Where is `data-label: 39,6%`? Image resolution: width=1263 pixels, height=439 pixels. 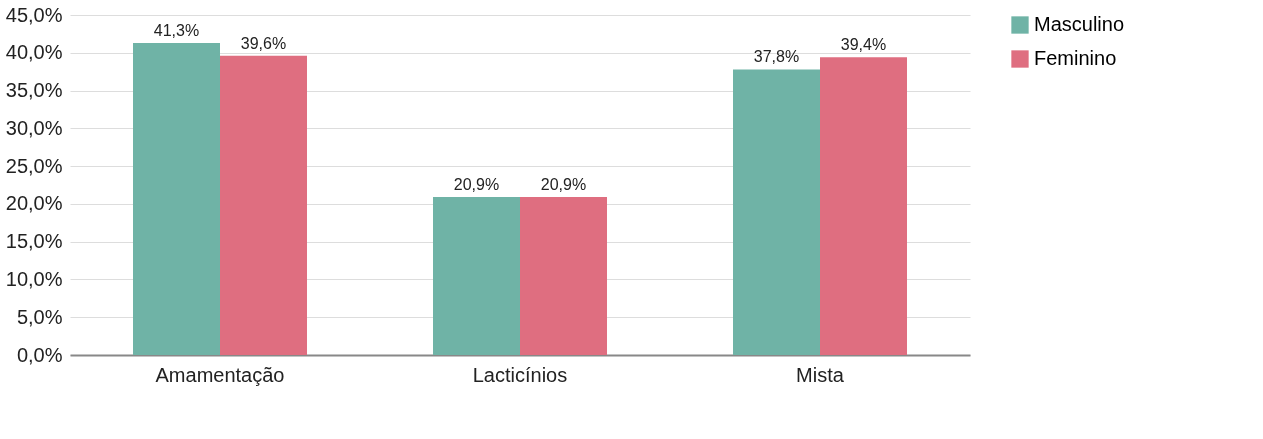
data-label: 39,6% is located at coordinates (263, 43).